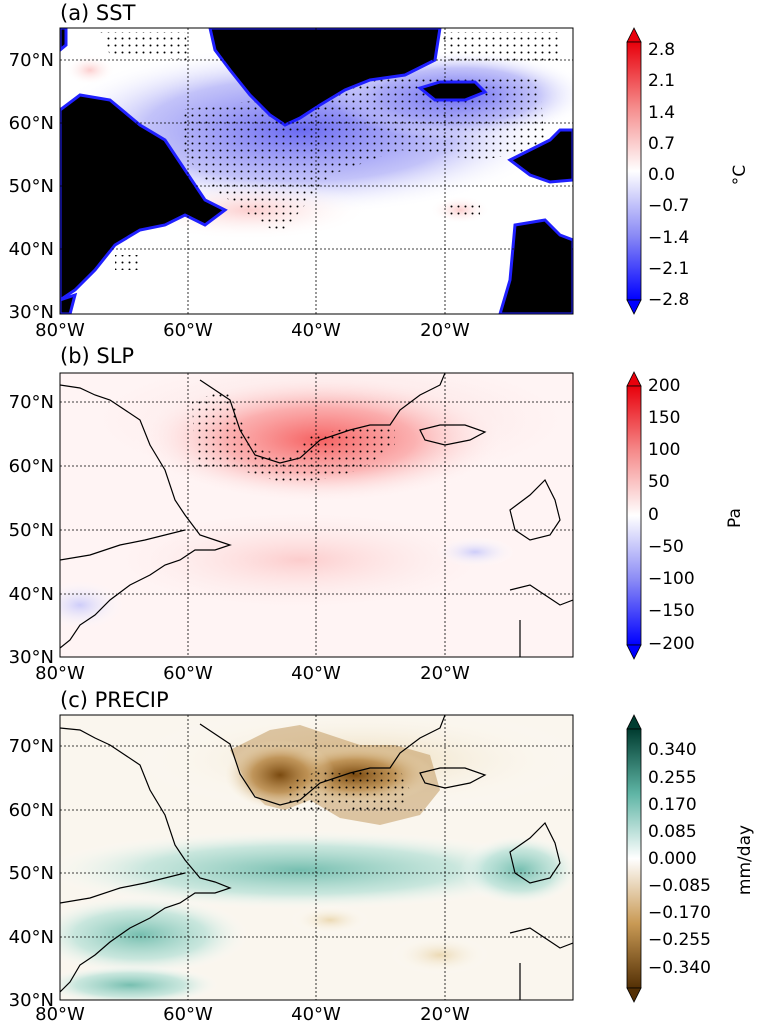  I want to click on colorbar-tick: −1.4, so click(668, 238).